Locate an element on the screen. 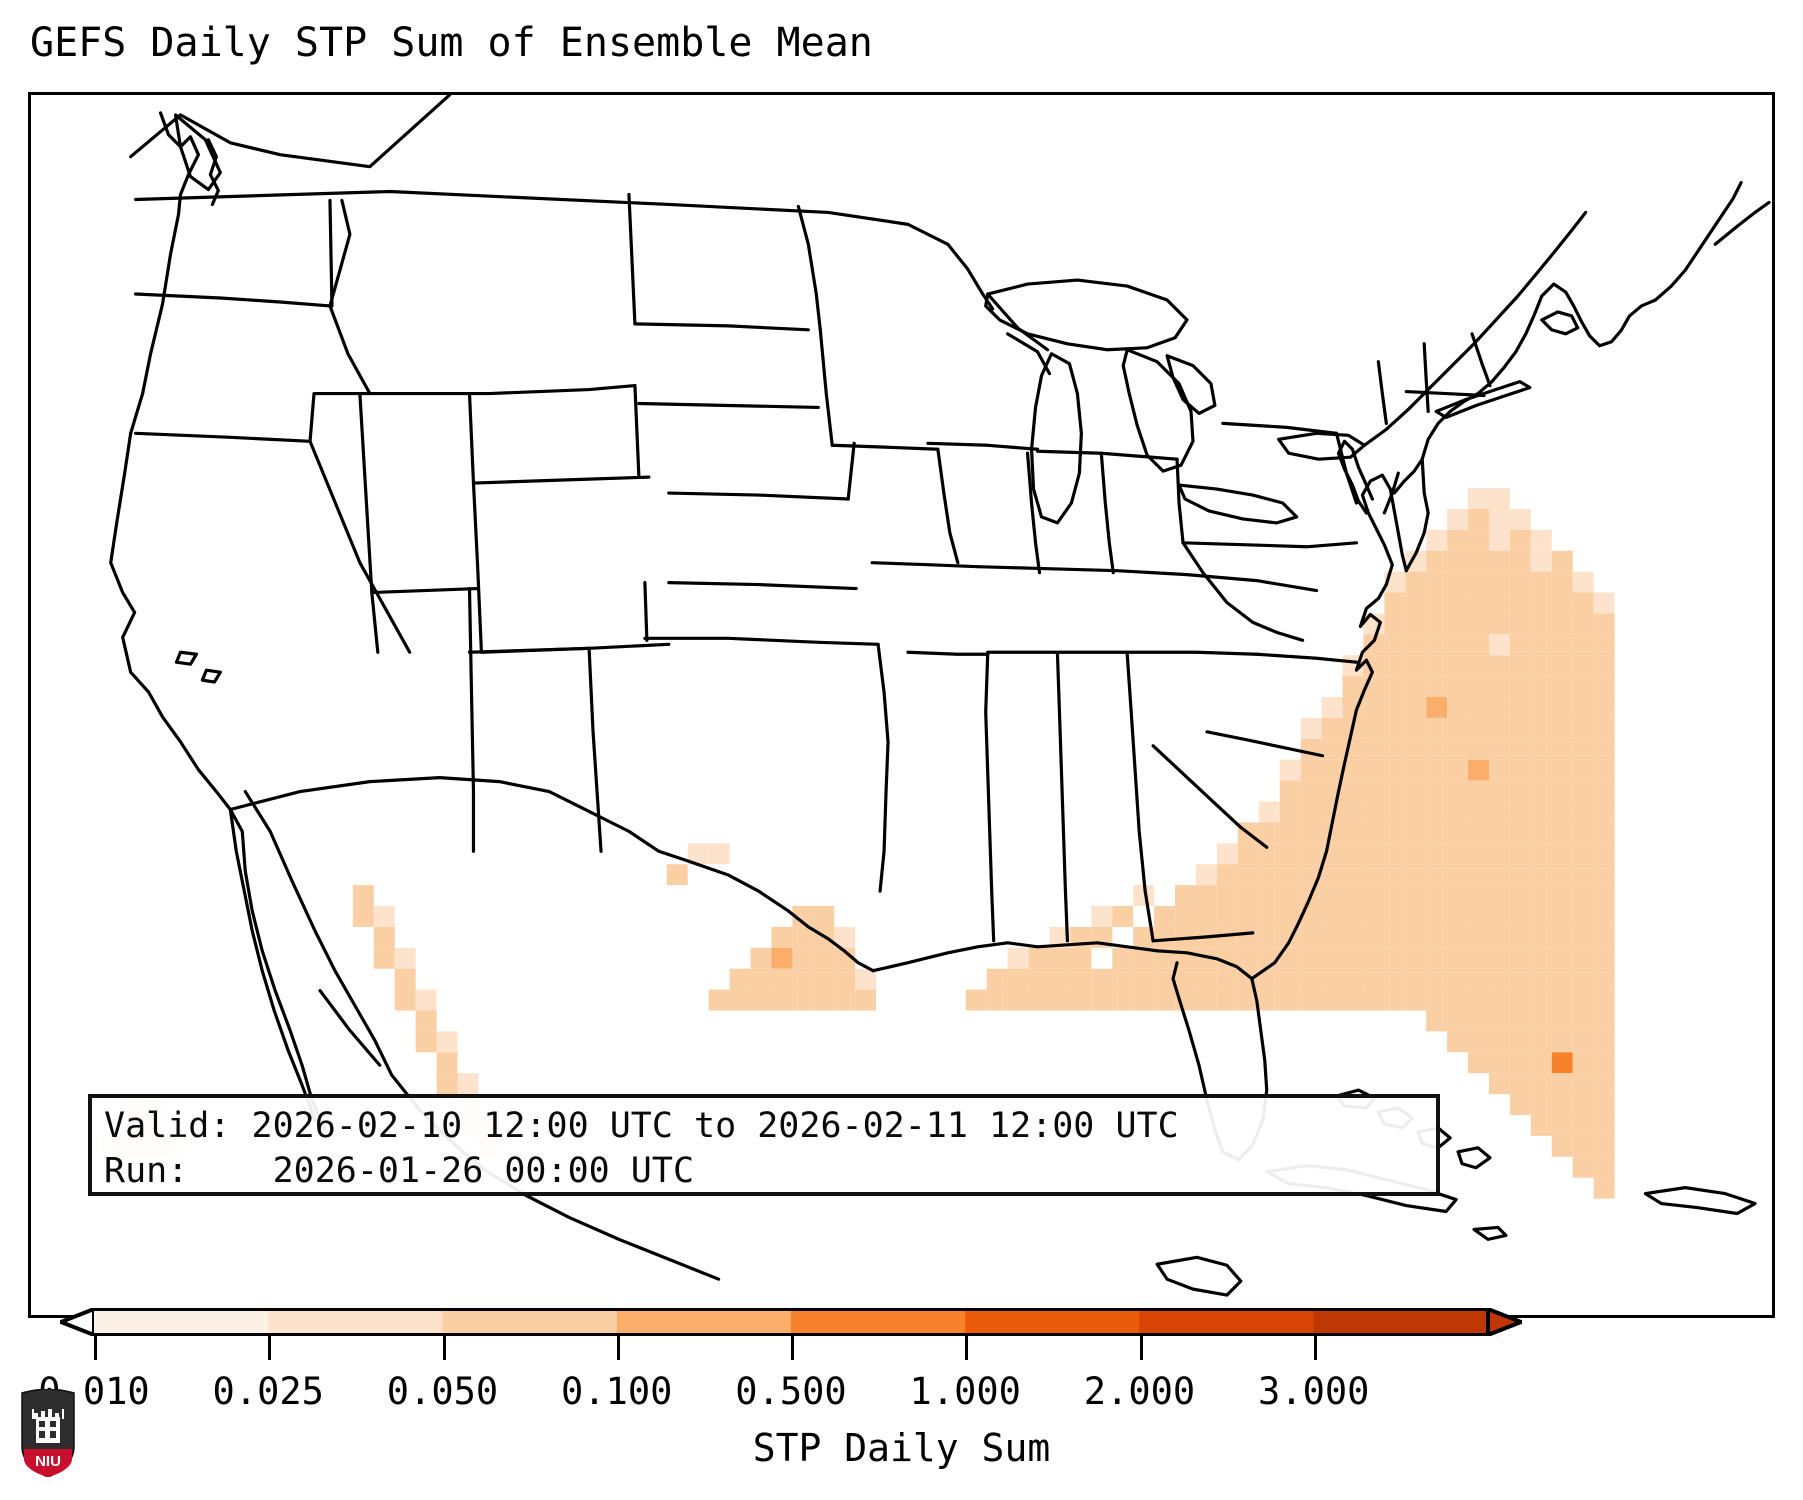 The width and height of the screenshot is (1803, 1500). colorbar is located at coordinates (791, 1322).